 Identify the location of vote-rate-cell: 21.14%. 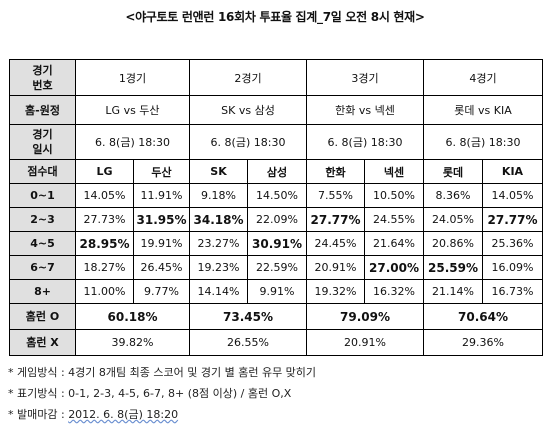
(453, 291).